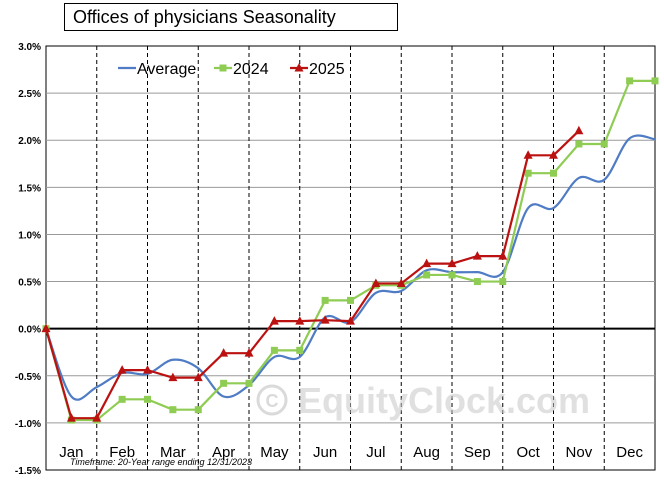  I want to click on legend-label: 2024, so click(251, 69).